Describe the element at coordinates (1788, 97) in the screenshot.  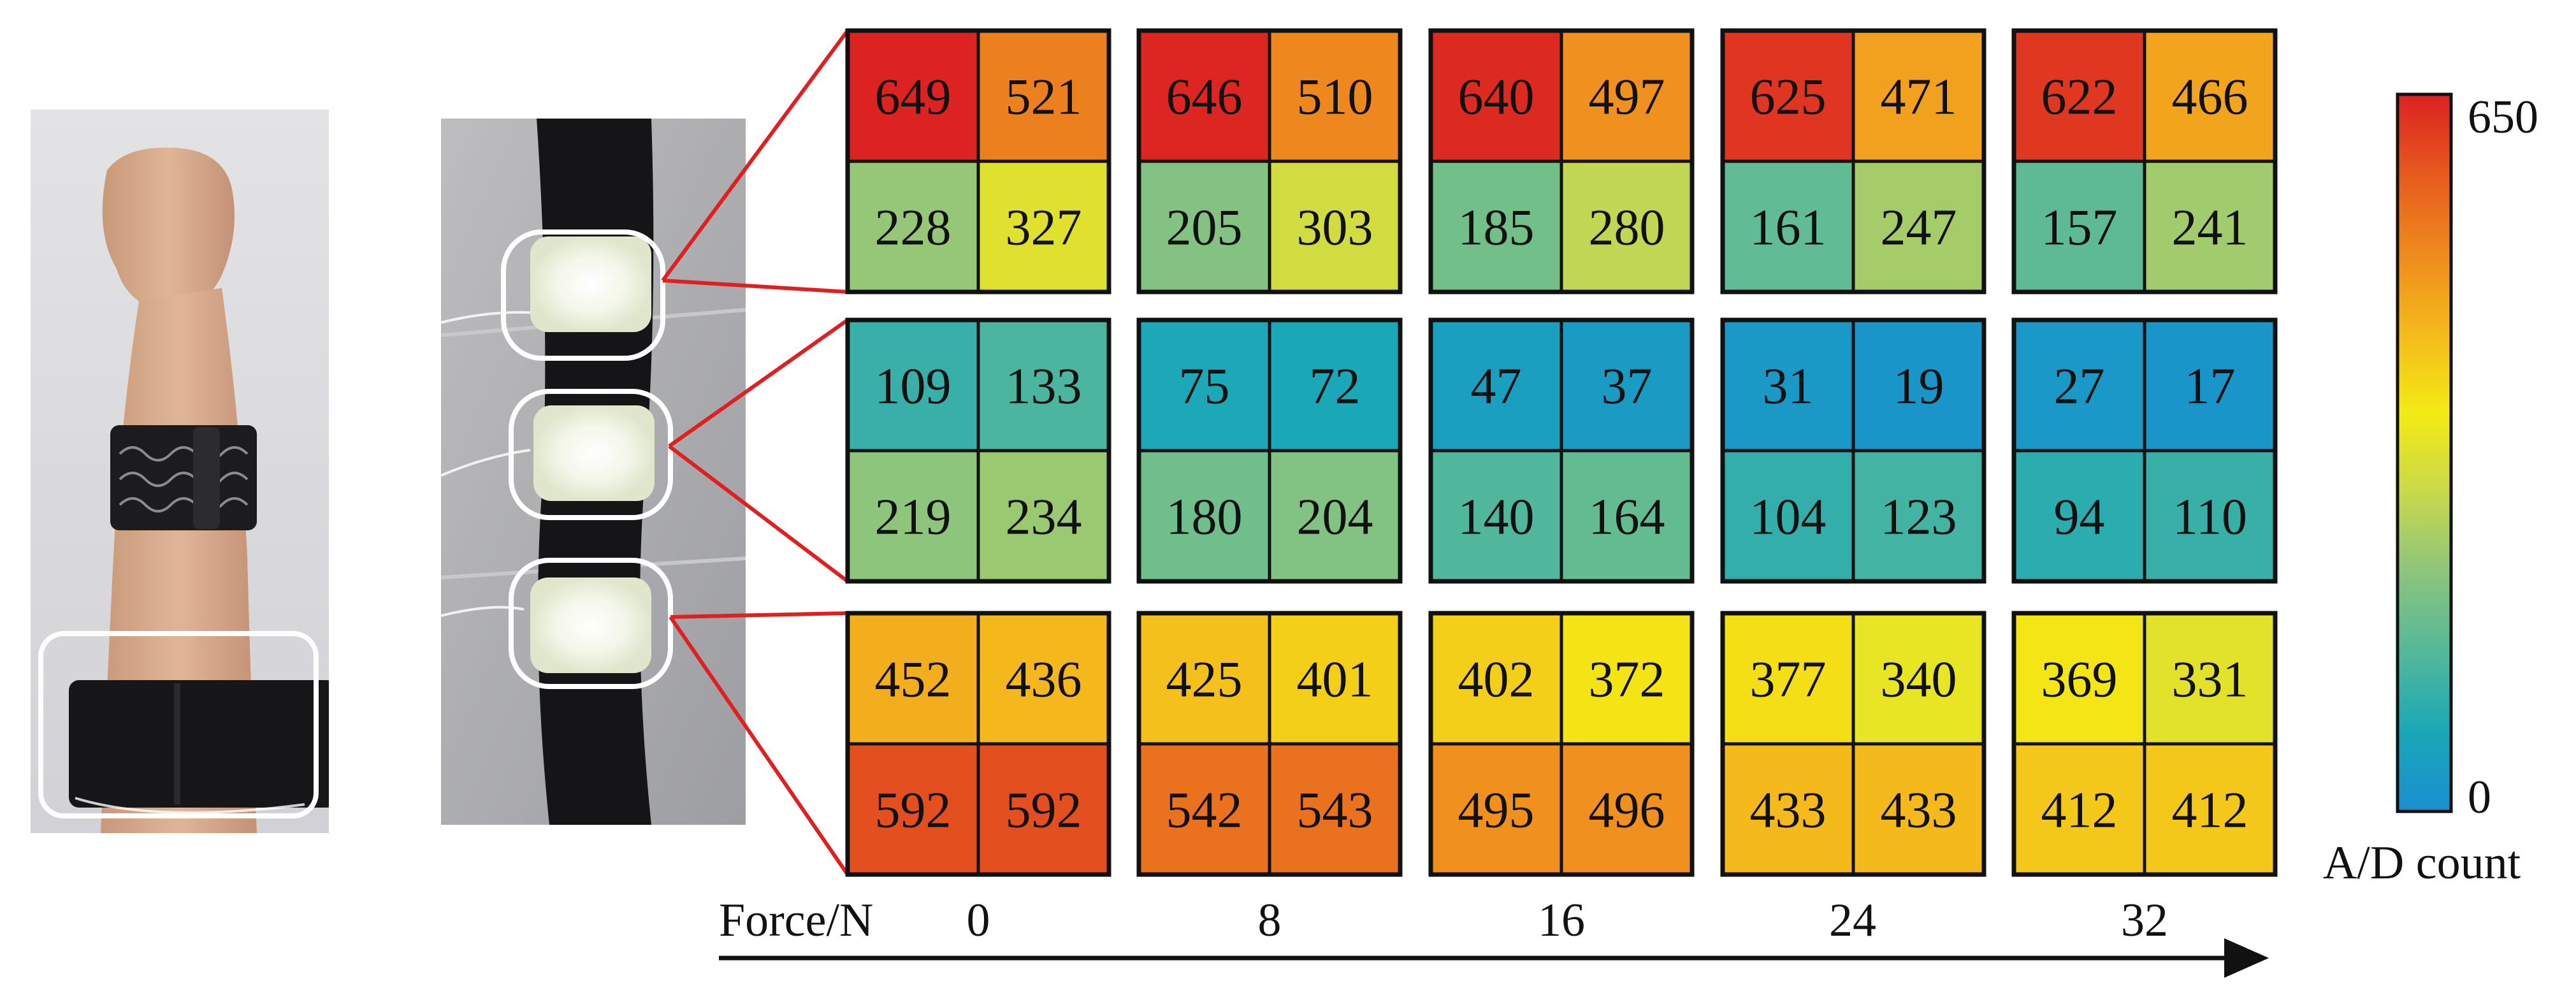
I see `cell-value-label: 625` at that location.